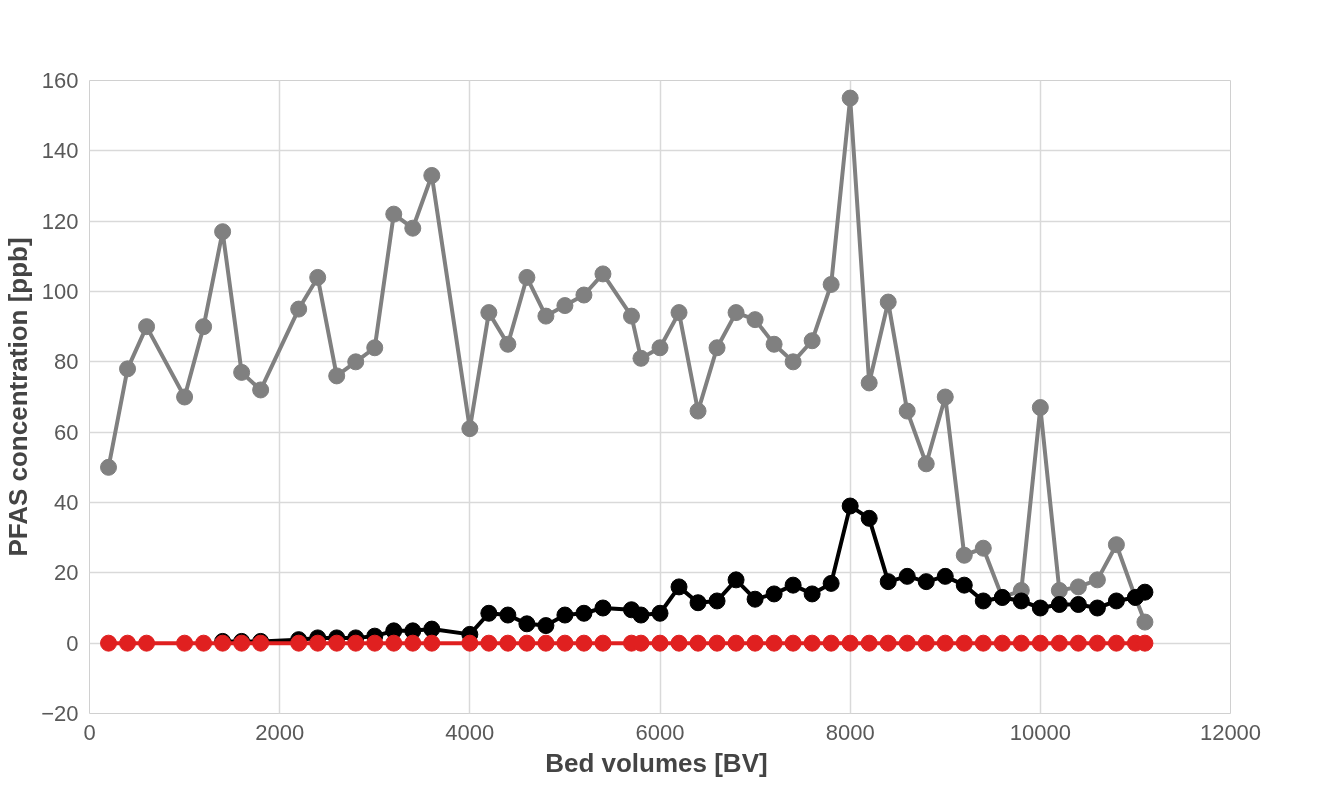 This screenshot has width=1322, height=793. Describe the element at coordinates (60, 291) in the screenshot. I see `y-tick-label: 100` at that location.